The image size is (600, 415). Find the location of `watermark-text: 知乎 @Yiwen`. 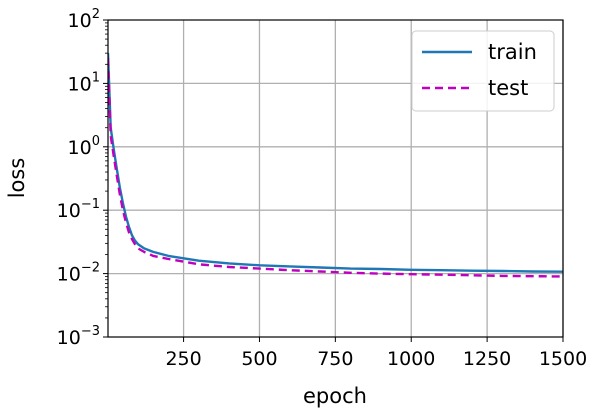

watermark-text: 知乎 @Yiwen is located at coordinates (541, 397).